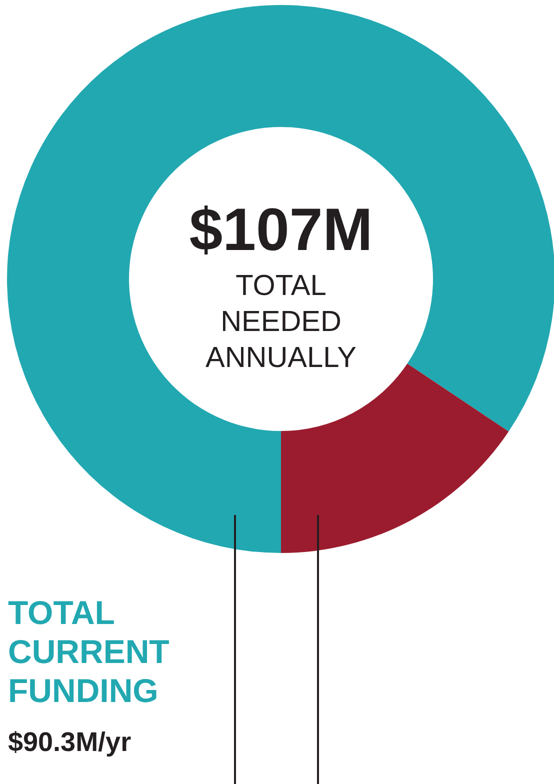 This screenshot has height=784, width=554. I want to click on text: TOTAL NEEDED ANNUALLY, so click(281, 322).